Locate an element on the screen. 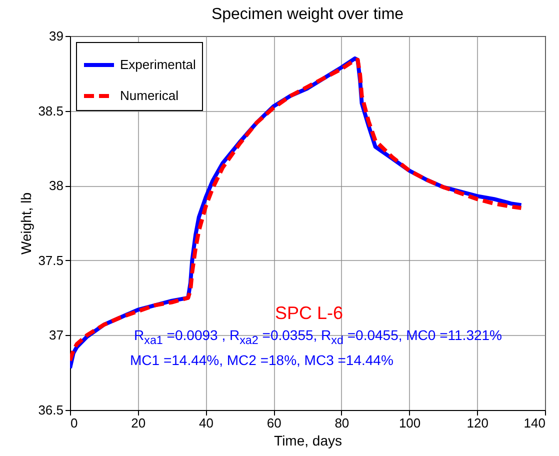 This screenshot has width=559, height=456. chart-title: Specimen weight over time is located at coordinates (307, 14).